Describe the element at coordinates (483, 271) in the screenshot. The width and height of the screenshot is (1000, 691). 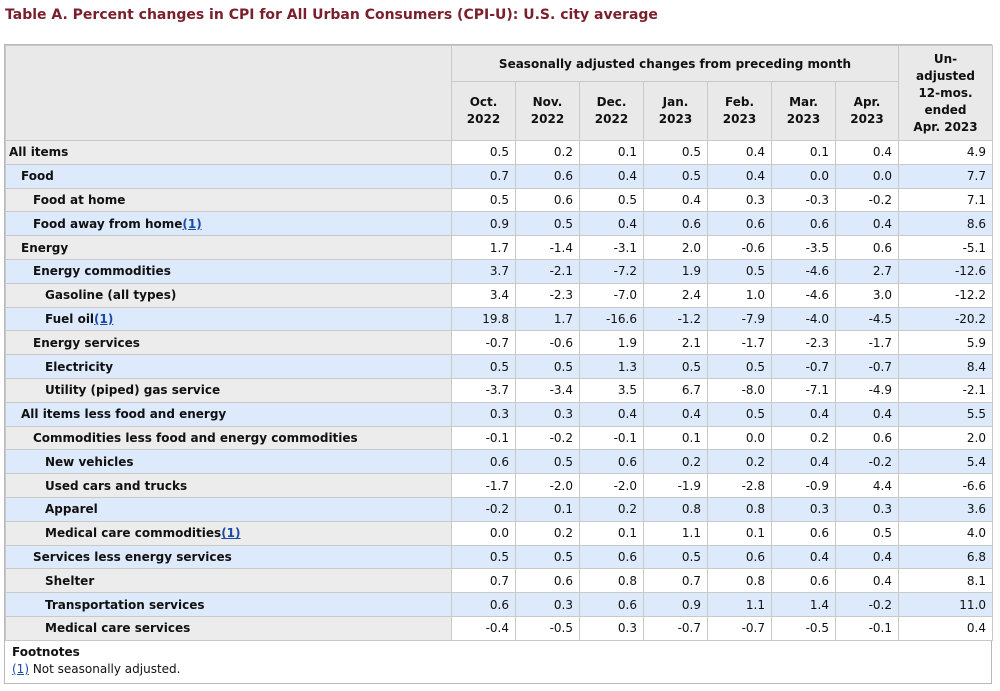
I see `cell-monthly-change: 3.7` at that location.